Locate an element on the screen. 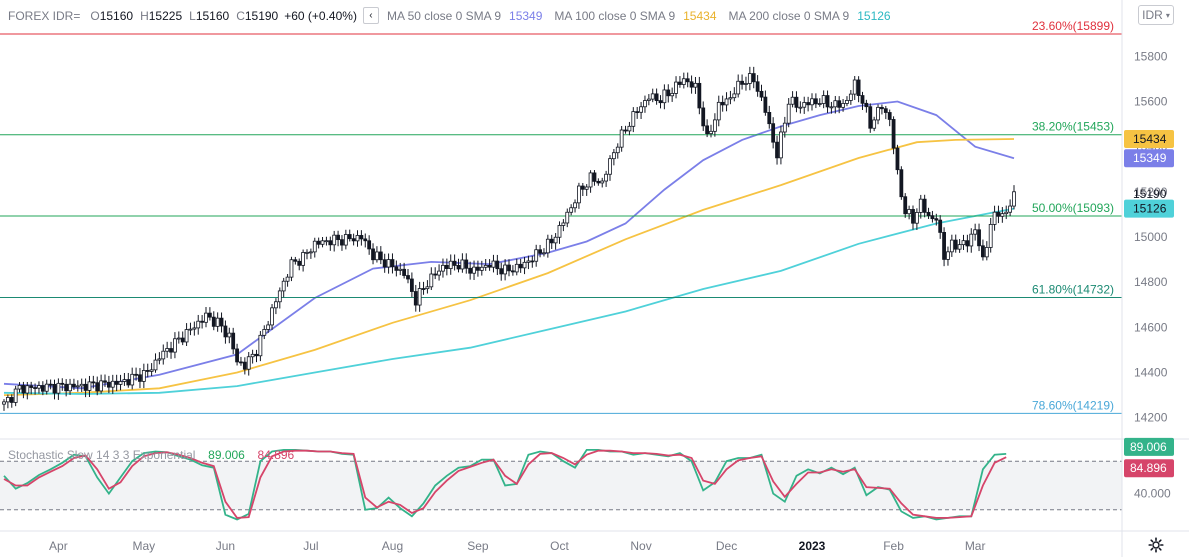  chevron-left-icon: ‹ is located at coordinates (370, 15).